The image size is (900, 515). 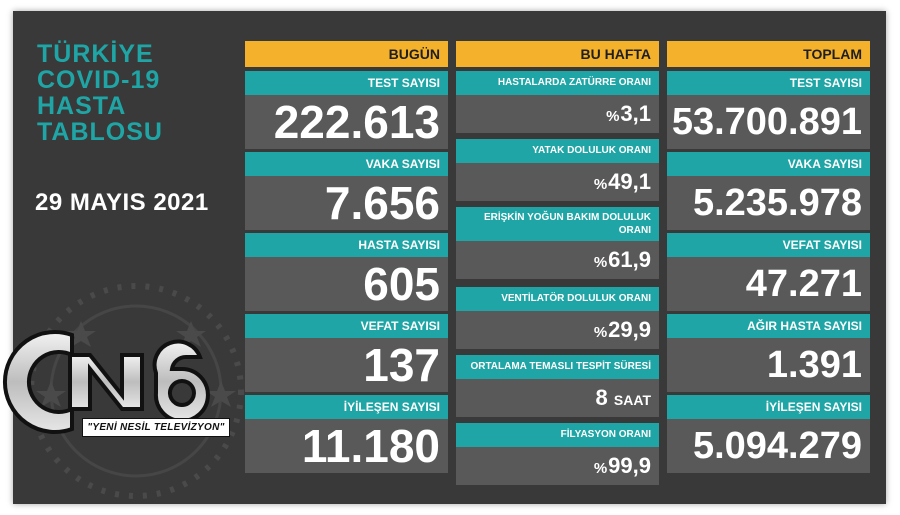 I want to click on today-death-value: 137, so click(x=346, y=365).